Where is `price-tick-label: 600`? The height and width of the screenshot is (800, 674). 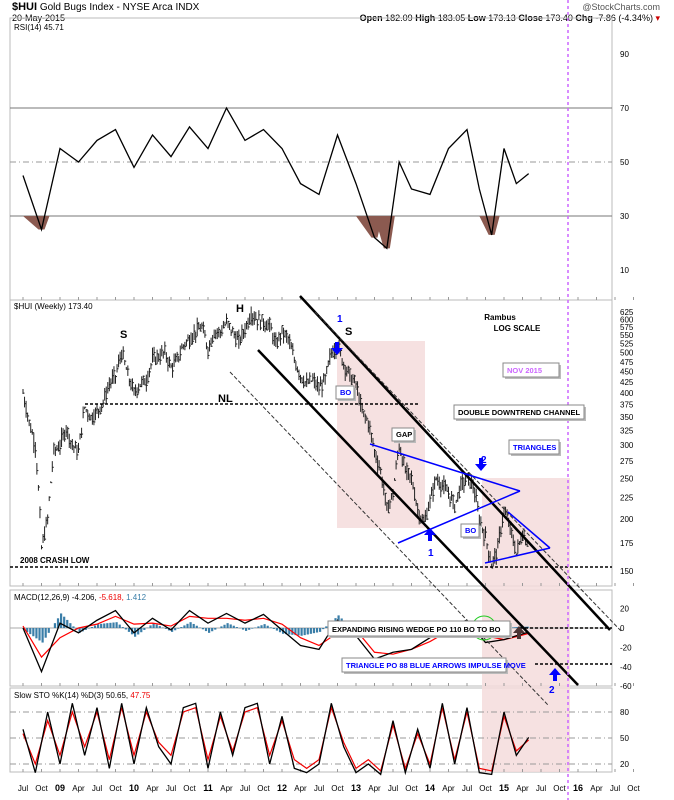 price-tick-label: 600 is located at coordinates (627, 319).